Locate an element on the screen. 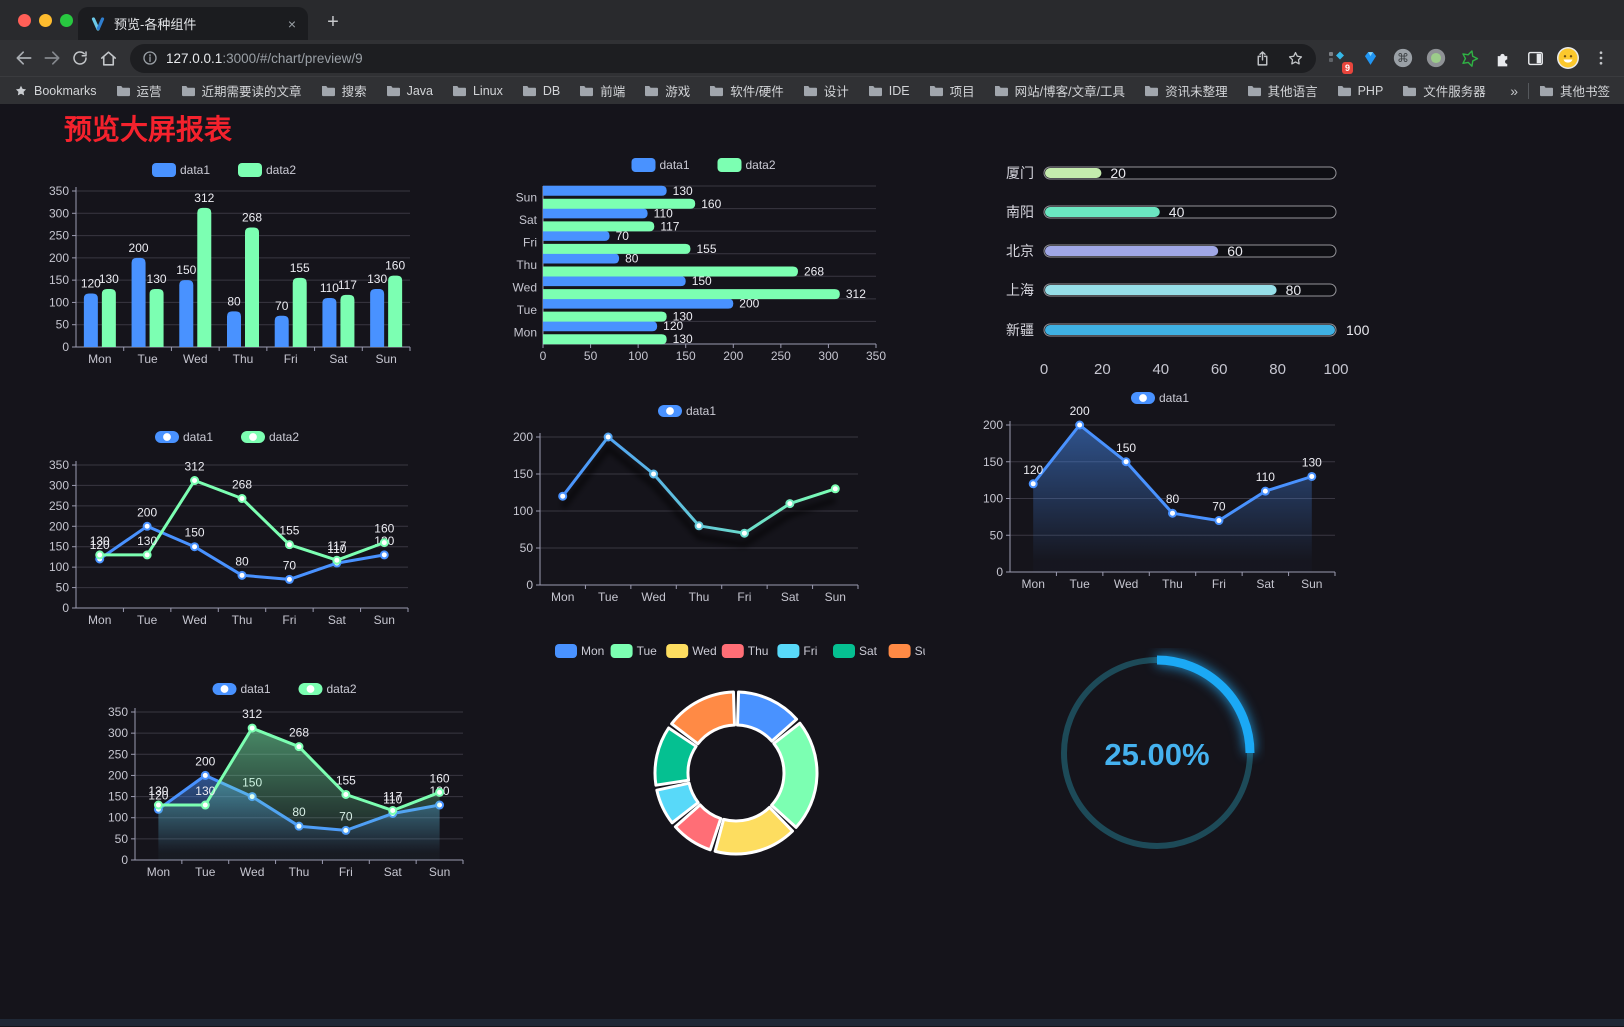  svg-text: 300 is located at coordinates (828, 356).